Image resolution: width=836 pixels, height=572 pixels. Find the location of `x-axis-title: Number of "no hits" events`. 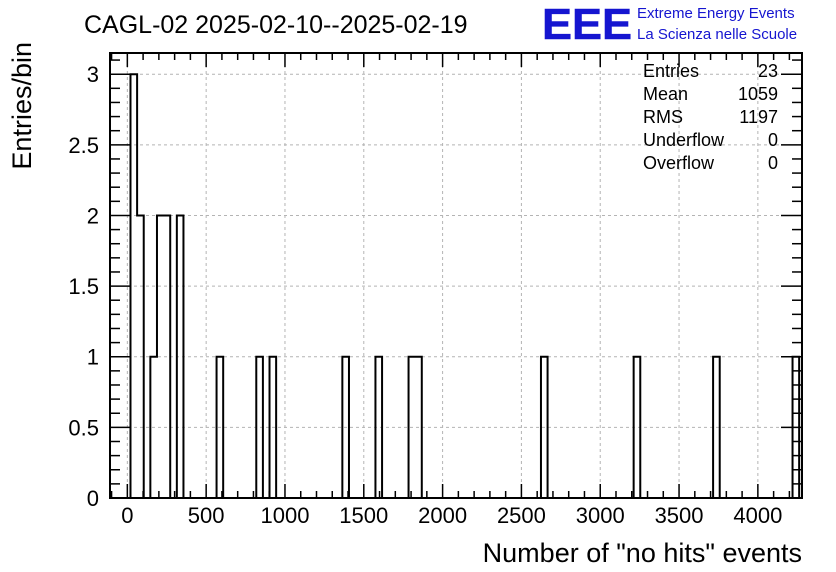

x-axis-title: Number of "no hits" events is located at coordinates (642, 553).